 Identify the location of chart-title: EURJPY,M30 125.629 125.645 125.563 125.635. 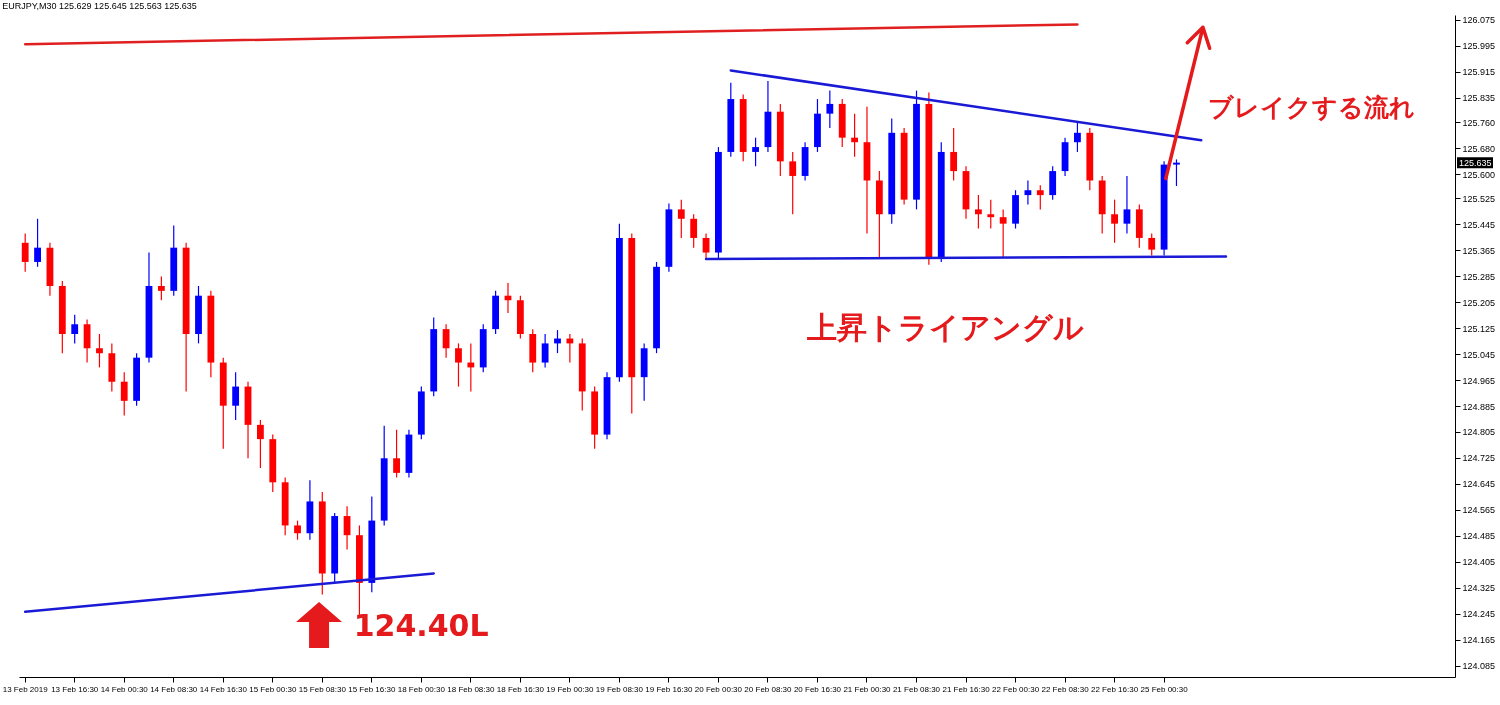
(99, 6).